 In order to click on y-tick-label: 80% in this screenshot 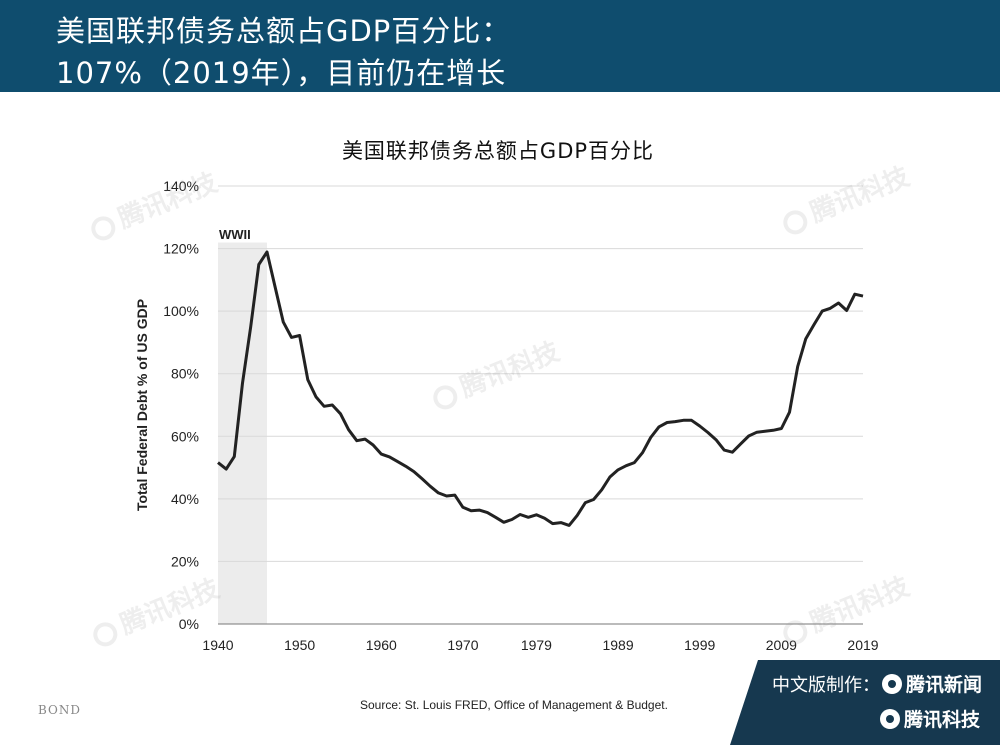, I will do `click(185, 374)`.